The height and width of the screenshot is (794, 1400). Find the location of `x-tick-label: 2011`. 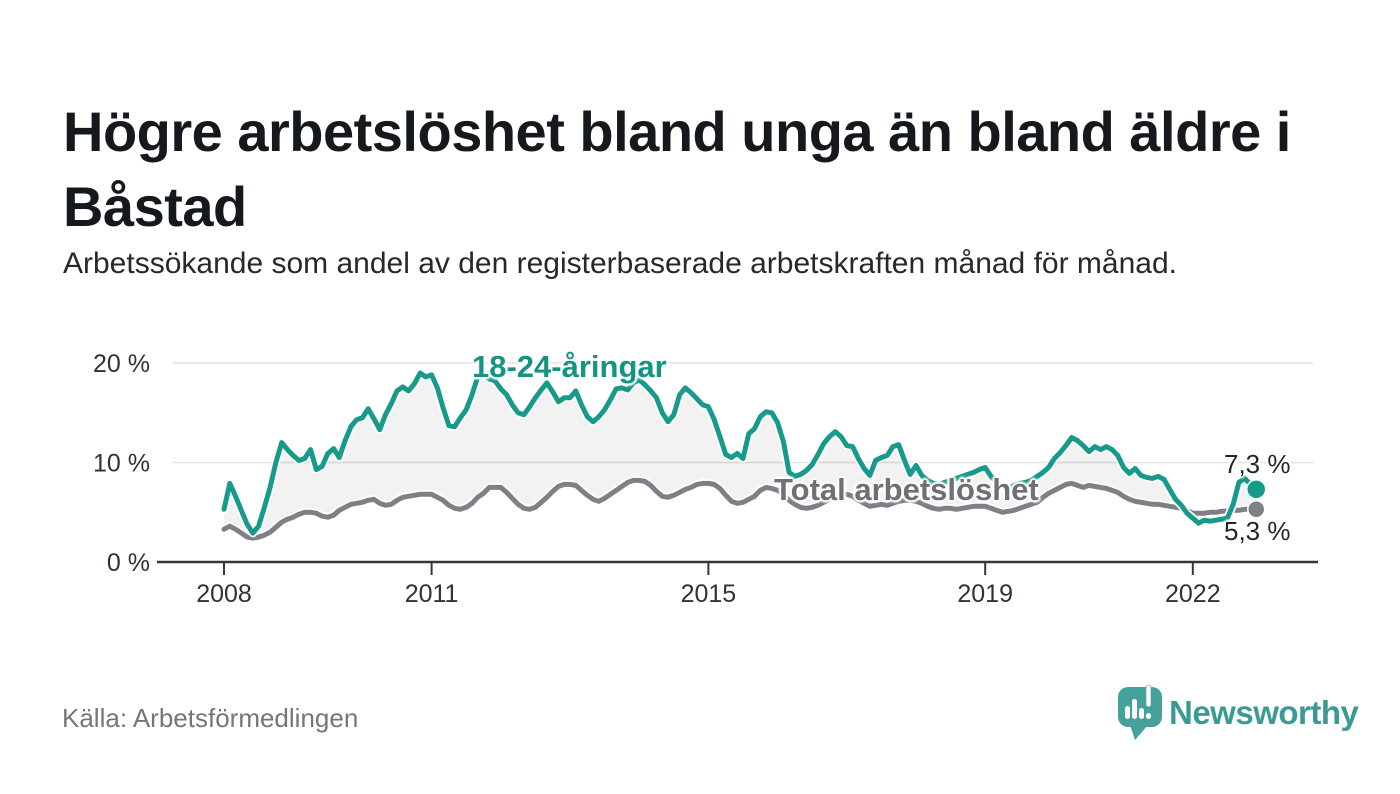

x-tick-label: 2011 is located at coordinates (432, 594).